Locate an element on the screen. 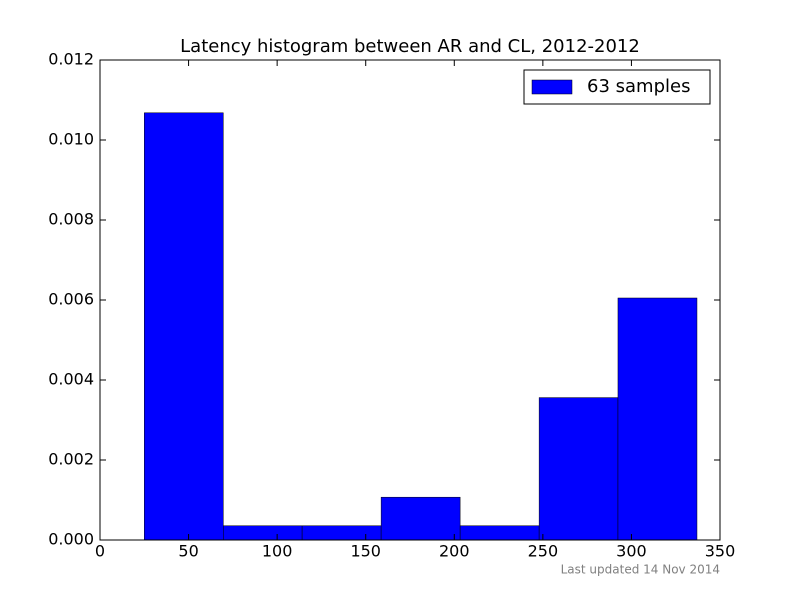  y-tick-label: 0.010 is located at coordinates (71, 139).